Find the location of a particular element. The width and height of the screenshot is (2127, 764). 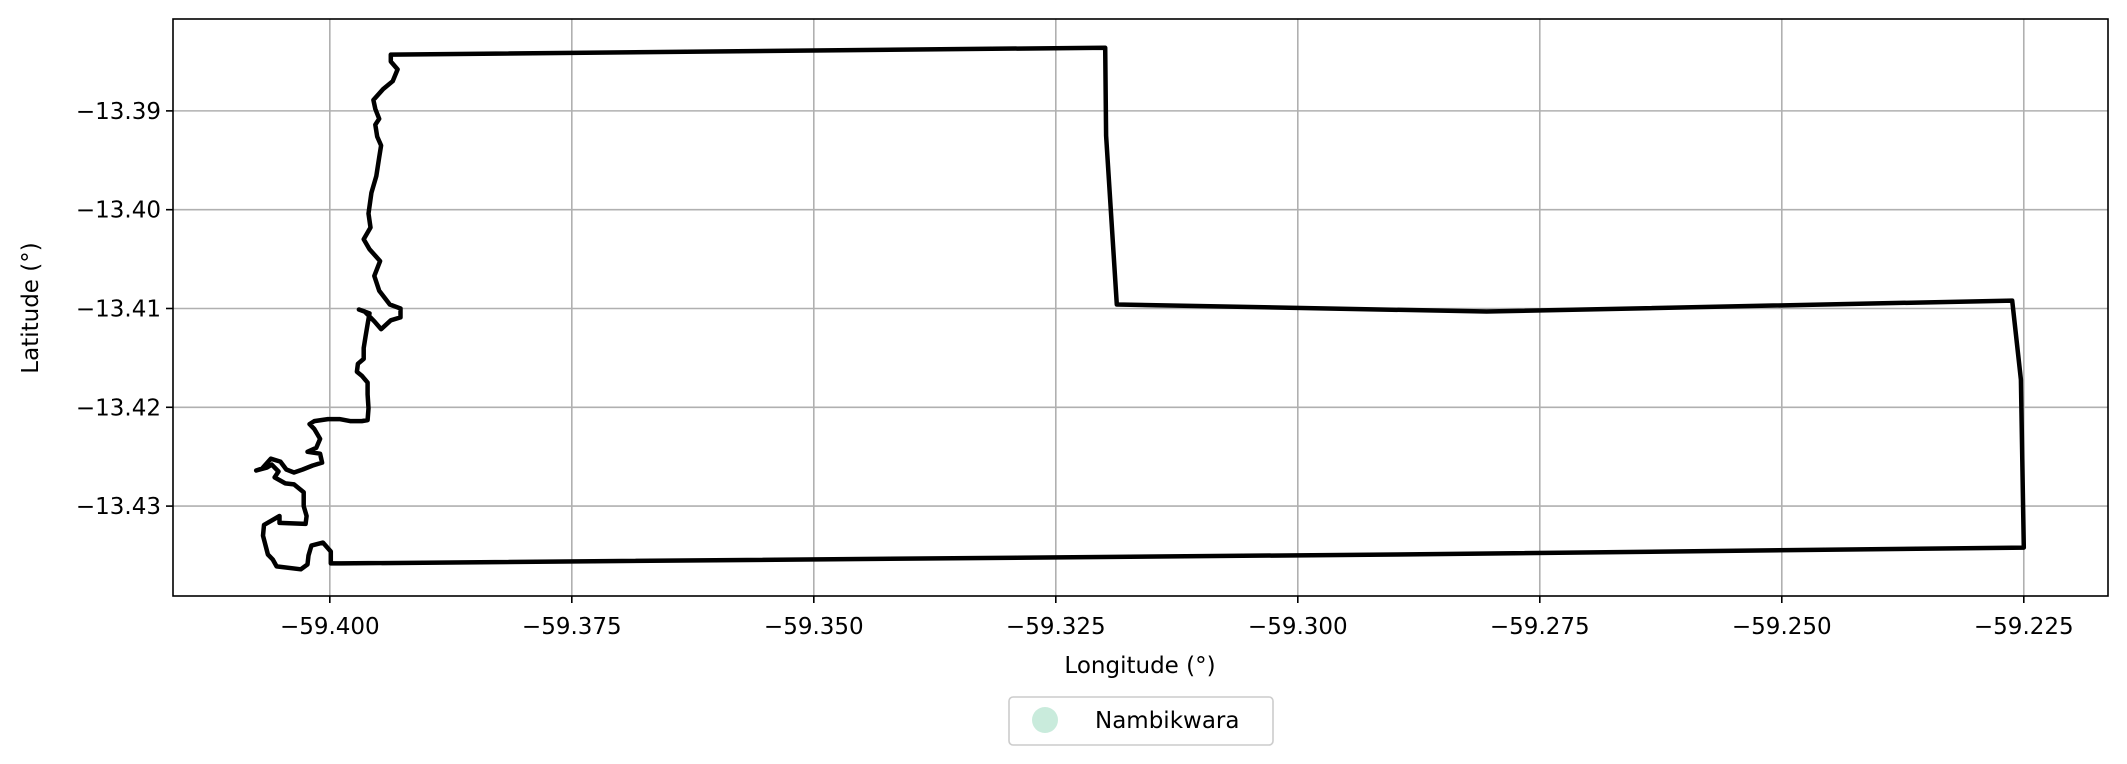

y-tick-label: −13.43 is located at coordinates (118, 507).